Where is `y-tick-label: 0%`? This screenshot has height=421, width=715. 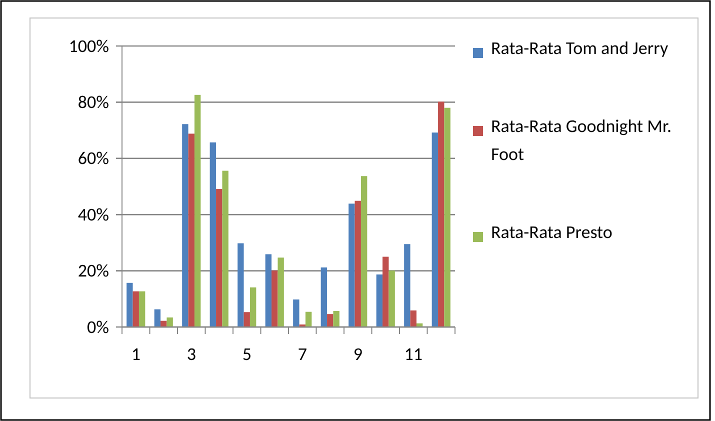 y-tick-label: 0% is located at coordinates (98, 327).